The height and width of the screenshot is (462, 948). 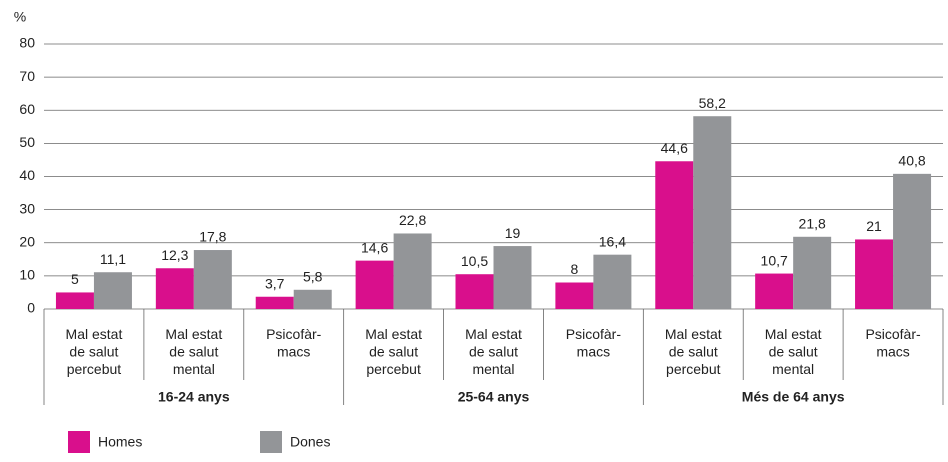 What do you see at coordinates (574, 269) in the screenshot?
I see `data-label: 8` at bounding box center [574, 269].